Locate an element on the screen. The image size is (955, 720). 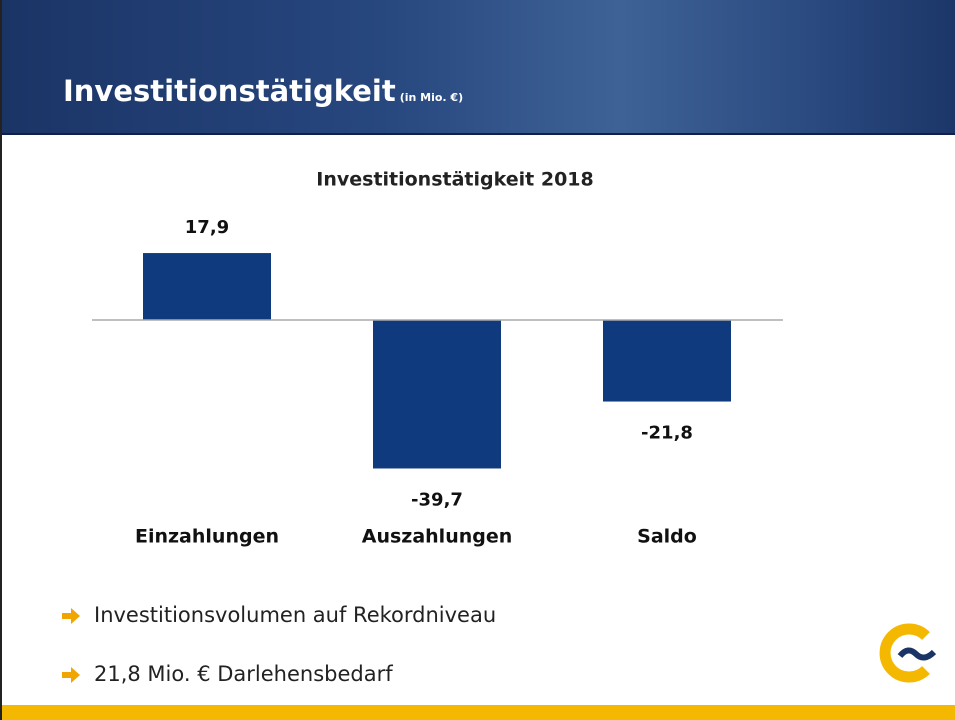
footer-band is located at coordinates (477, 712).